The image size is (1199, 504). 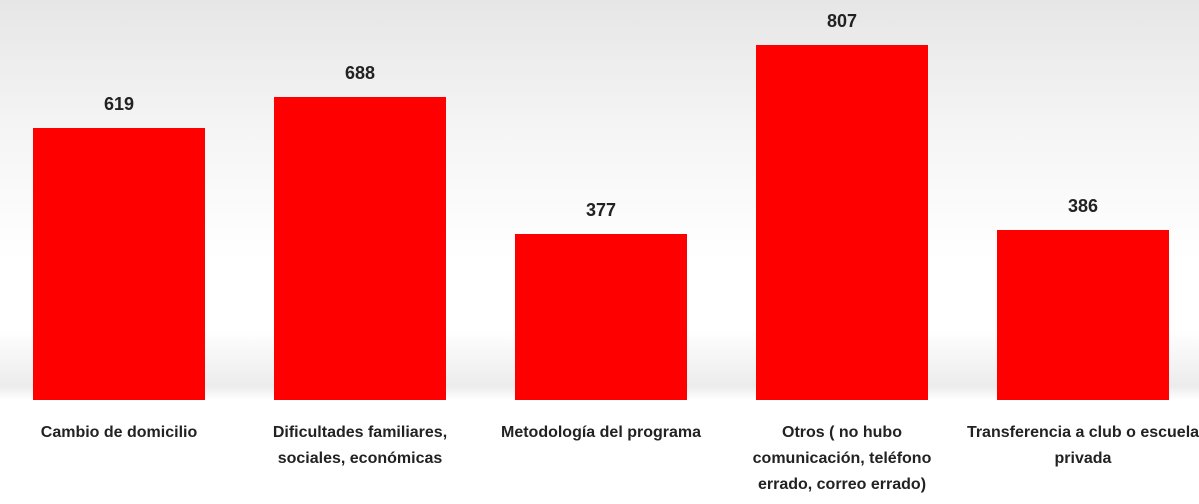 I want to click on category-label: Metodología del programa, so click(x=600, y=432).